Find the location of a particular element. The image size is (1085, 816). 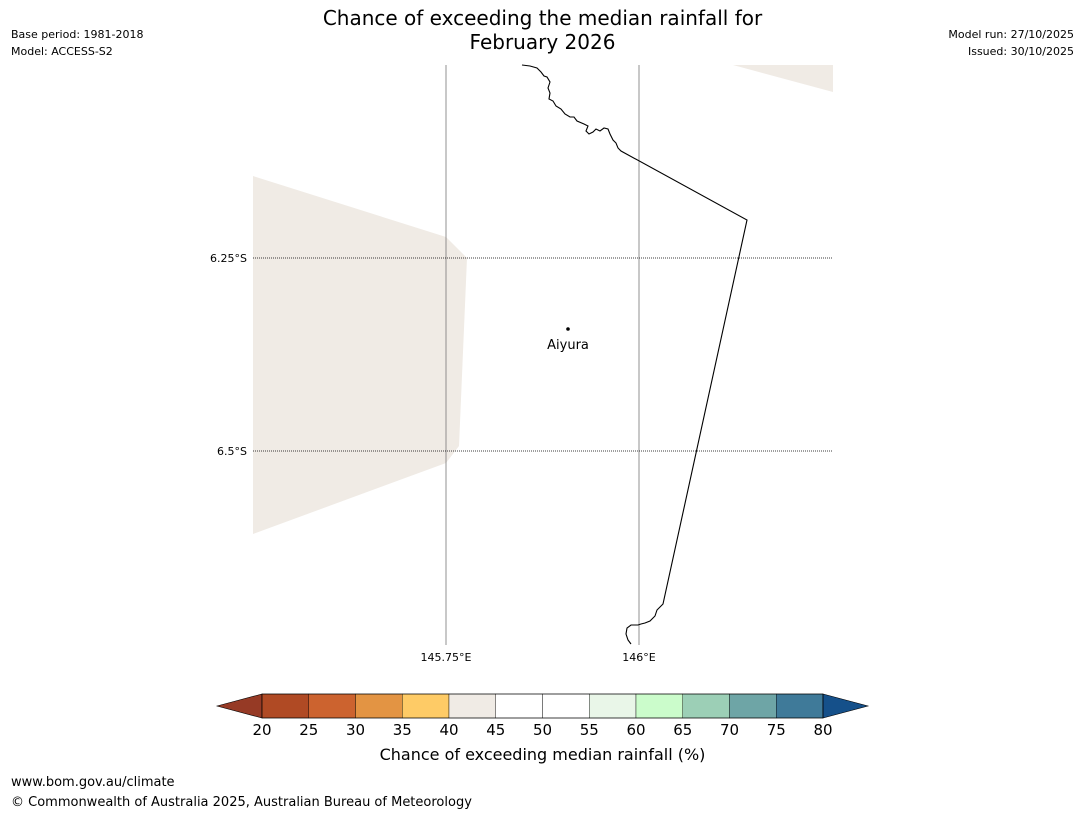

colorbar-tick-label: 50 is located at coordinates (542, 730).